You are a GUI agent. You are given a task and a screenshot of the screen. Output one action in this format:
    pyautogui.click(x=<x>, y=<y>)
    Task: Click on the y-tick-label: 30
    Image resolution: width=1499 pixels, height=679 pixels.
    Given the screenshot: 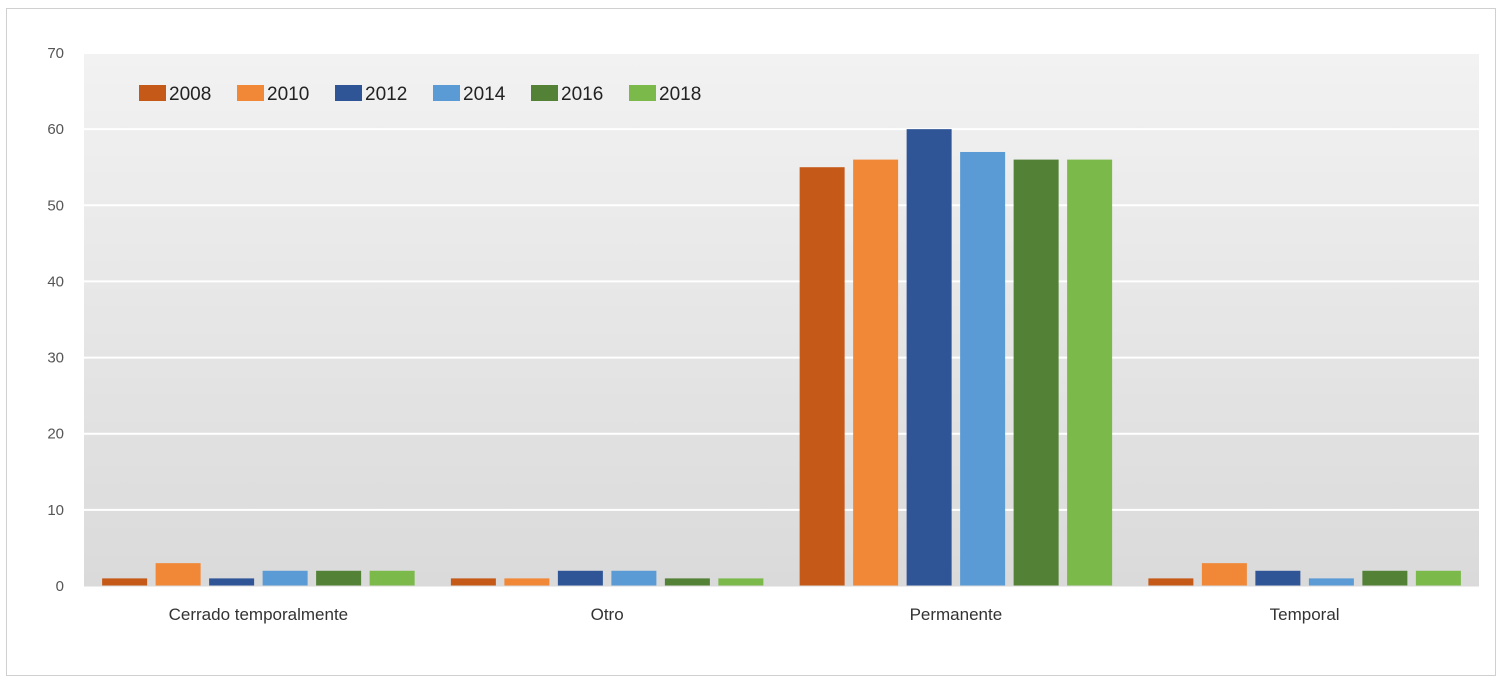 What is the action you would take?
    pyautogui.click(x=55, y=358)
    